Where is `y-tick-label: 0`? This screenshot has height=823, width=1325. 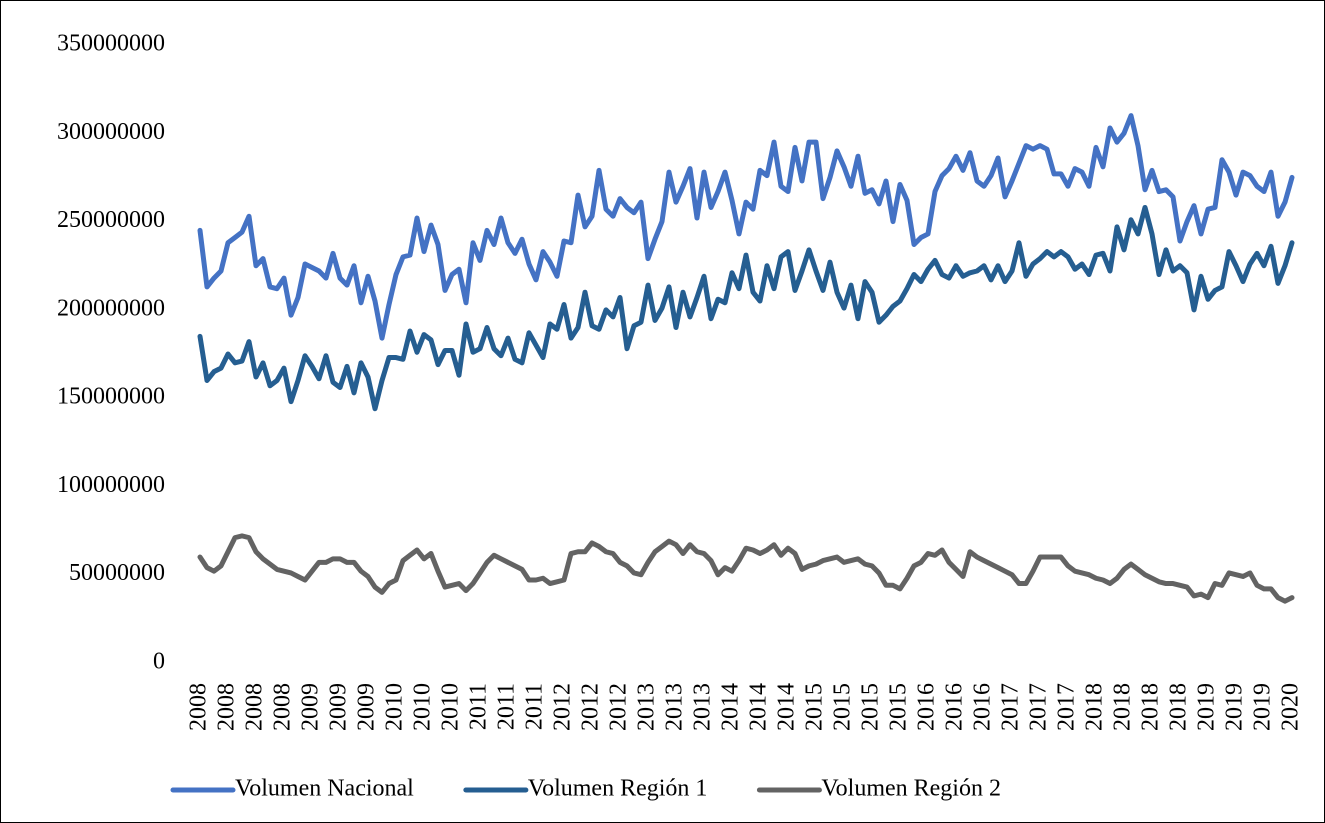
y-tick-label: 0 is located at coordinates (159, 662).